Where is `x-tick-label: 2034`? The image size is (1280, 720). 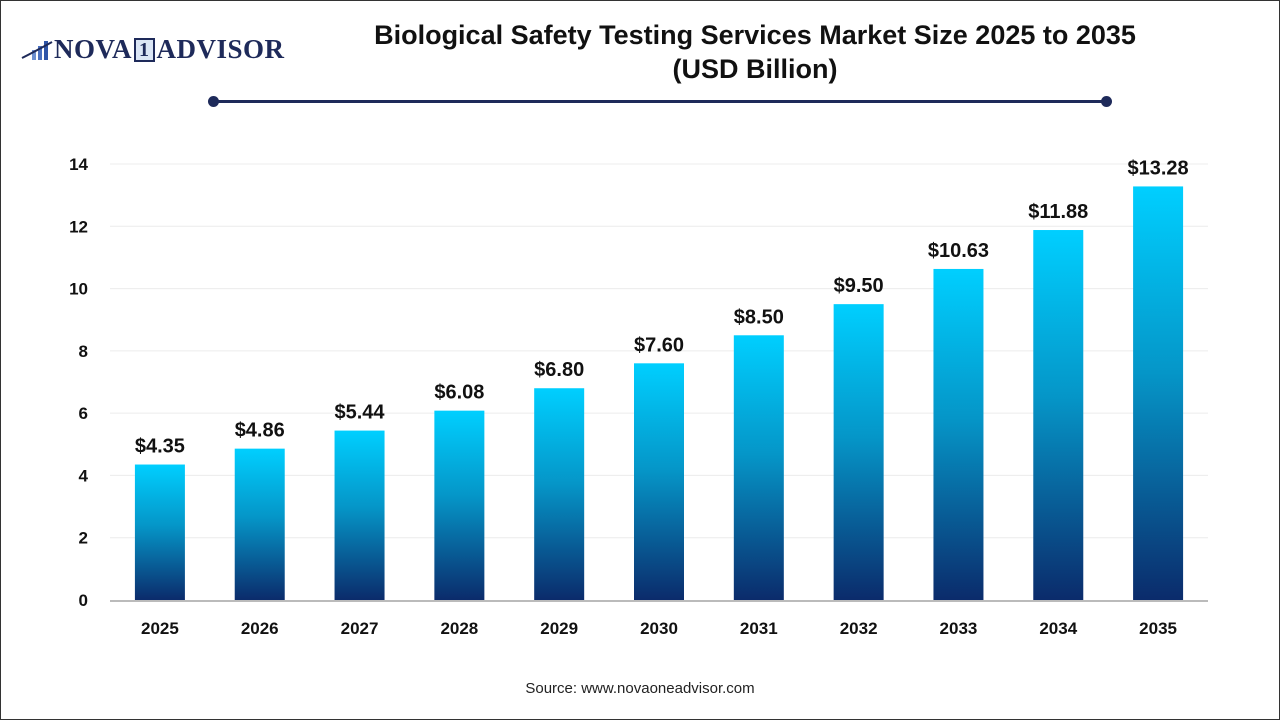
x-tick-label: 2034 is located at coordinates (1058, 628).